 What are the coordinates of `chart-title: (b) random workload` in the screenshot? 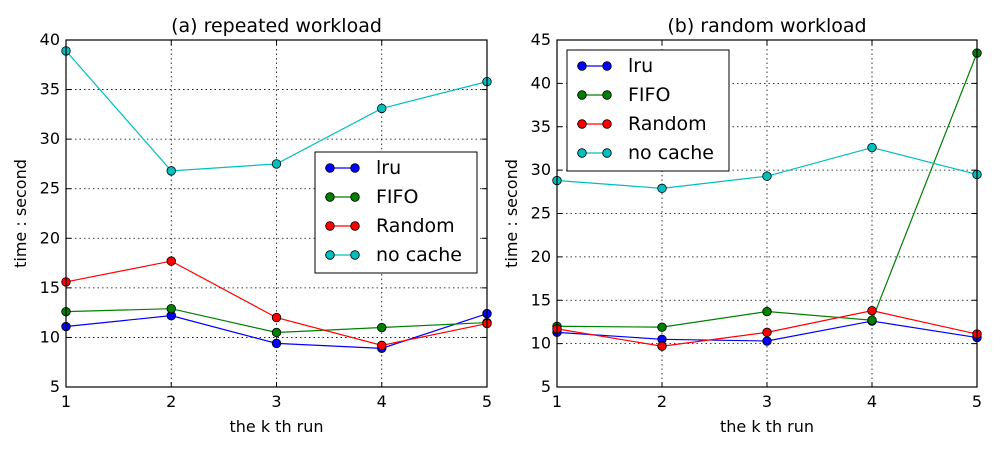 It's located at (766, 26).